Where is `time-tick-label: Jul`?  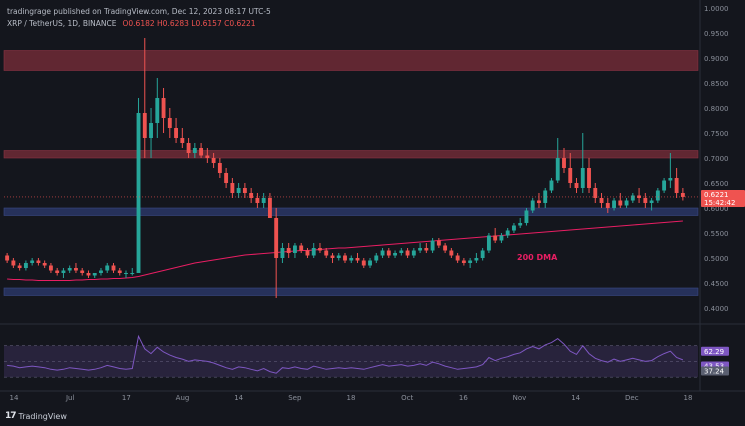 time-tick-label: Jul is located at coordinates (70, 398).